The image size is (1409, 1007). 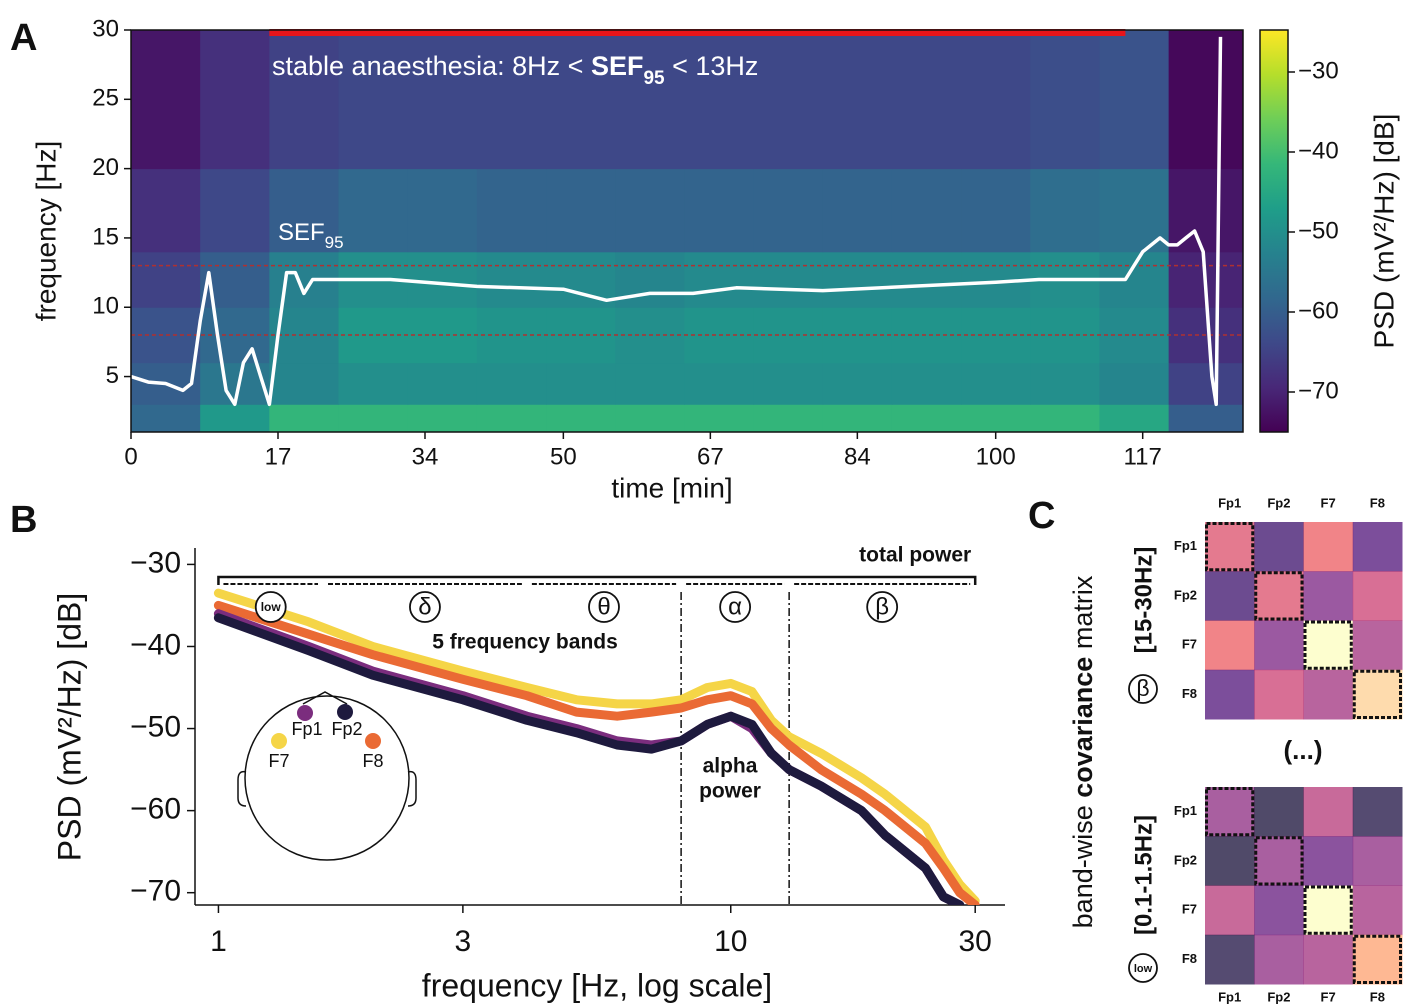 I want to click on colorbar-tick-label: −60, so click(x=1318, y=310).